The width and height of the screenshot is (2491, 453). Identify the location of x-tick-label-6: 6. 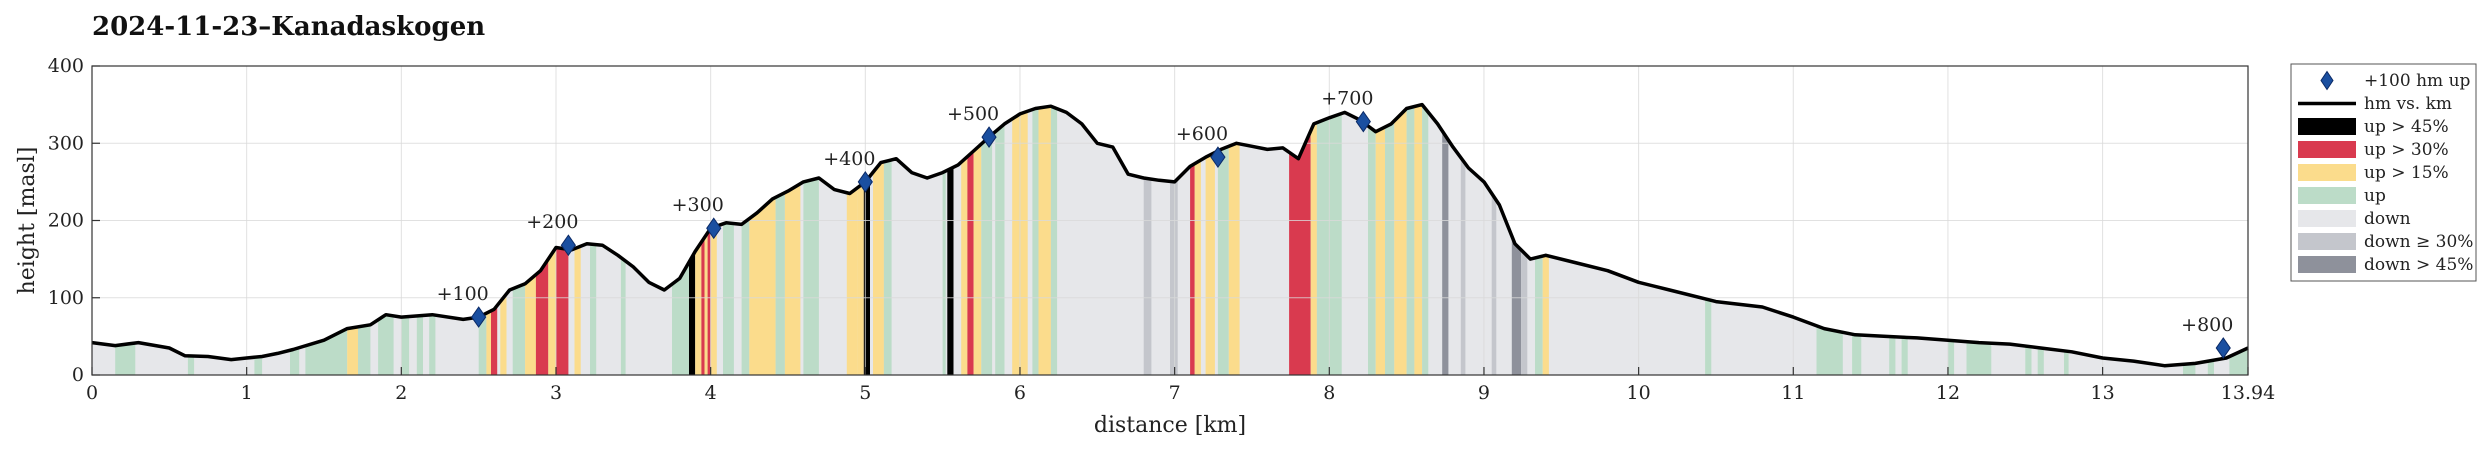
(1020, 393).